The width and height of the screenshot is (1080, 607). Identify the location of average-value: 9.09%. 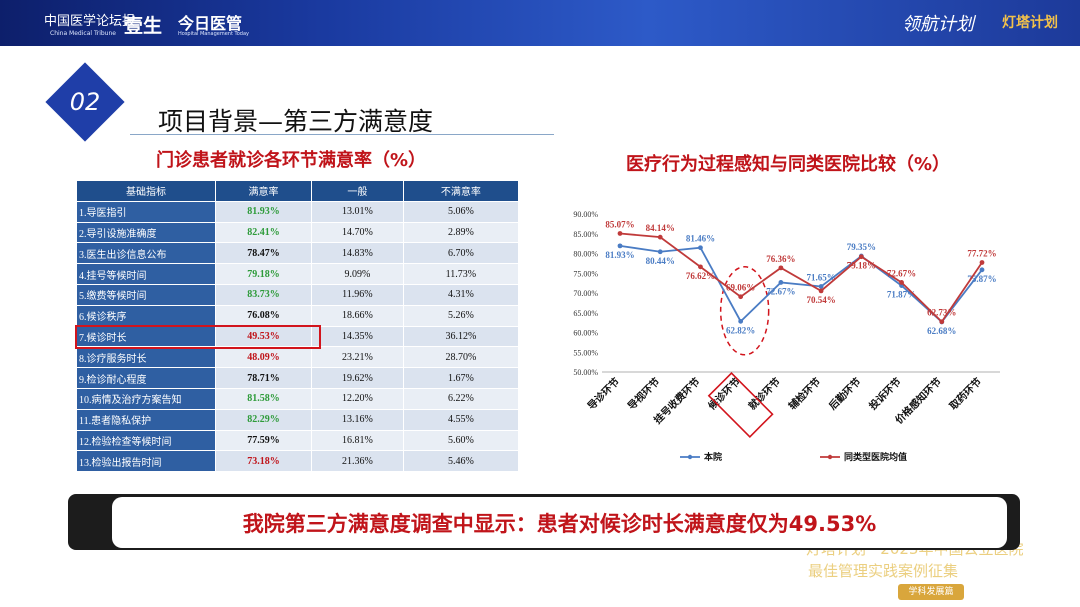
(358, 274).